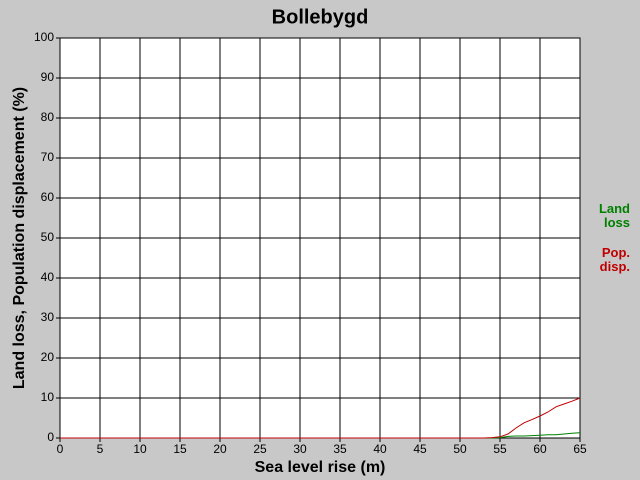 The image size is (640, 480). Describe the element at coordinates (500, 449) in the screenshot. I see `x-tick-label: 55` at that location.